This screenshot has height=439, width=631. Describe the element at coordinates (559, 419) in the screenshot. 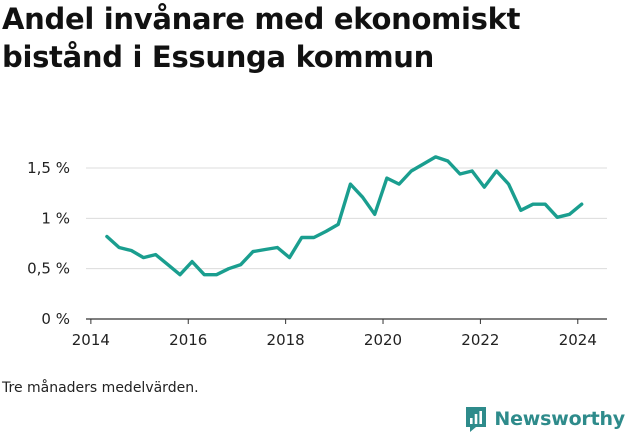

I see `brand-name: Newsworthy` at that location.